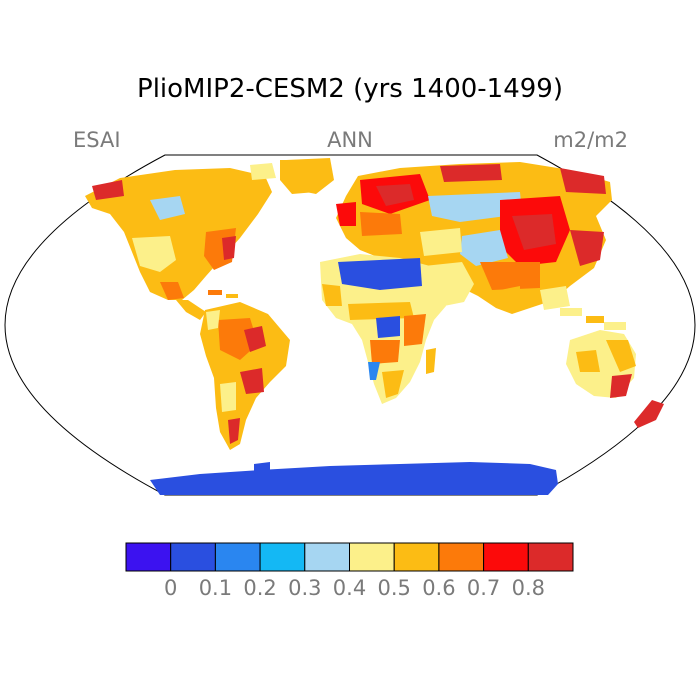 Image resolution: width=700 pixels, height=700 pixels. What do you see at coordinates (439, 588) in the screenshot?
I see `colorbar-tick-label: 0.6` at bounding box center [439, 588].